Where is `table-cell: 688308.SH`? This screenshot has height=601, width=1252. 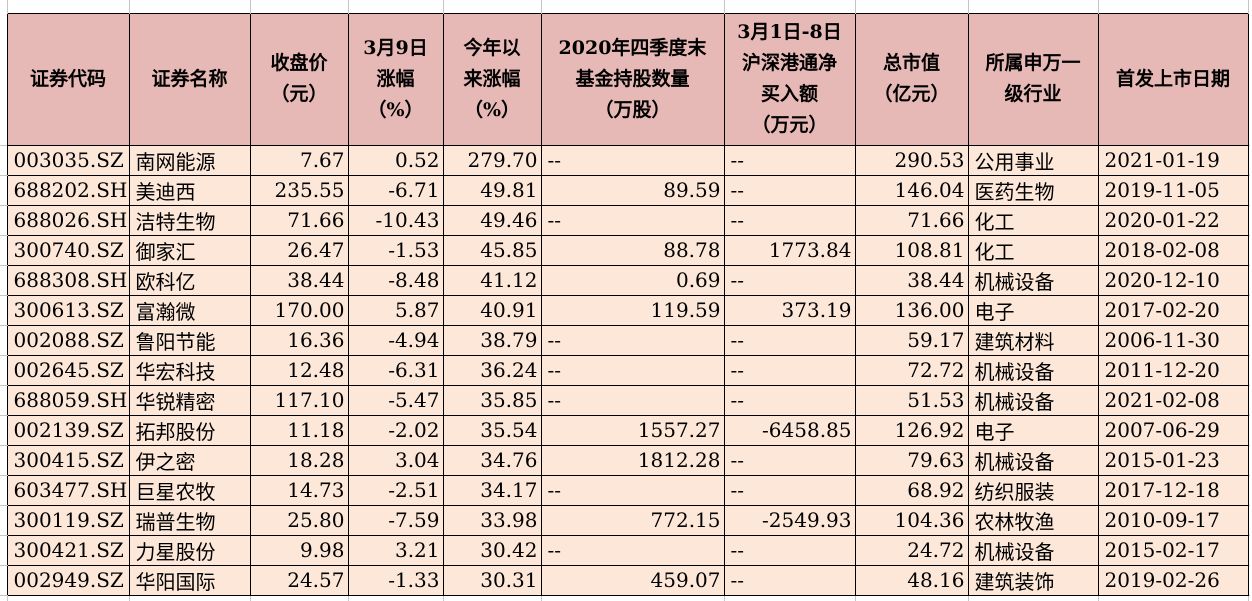 table-cell: 688308.SH is located at coordinates (68, 280).